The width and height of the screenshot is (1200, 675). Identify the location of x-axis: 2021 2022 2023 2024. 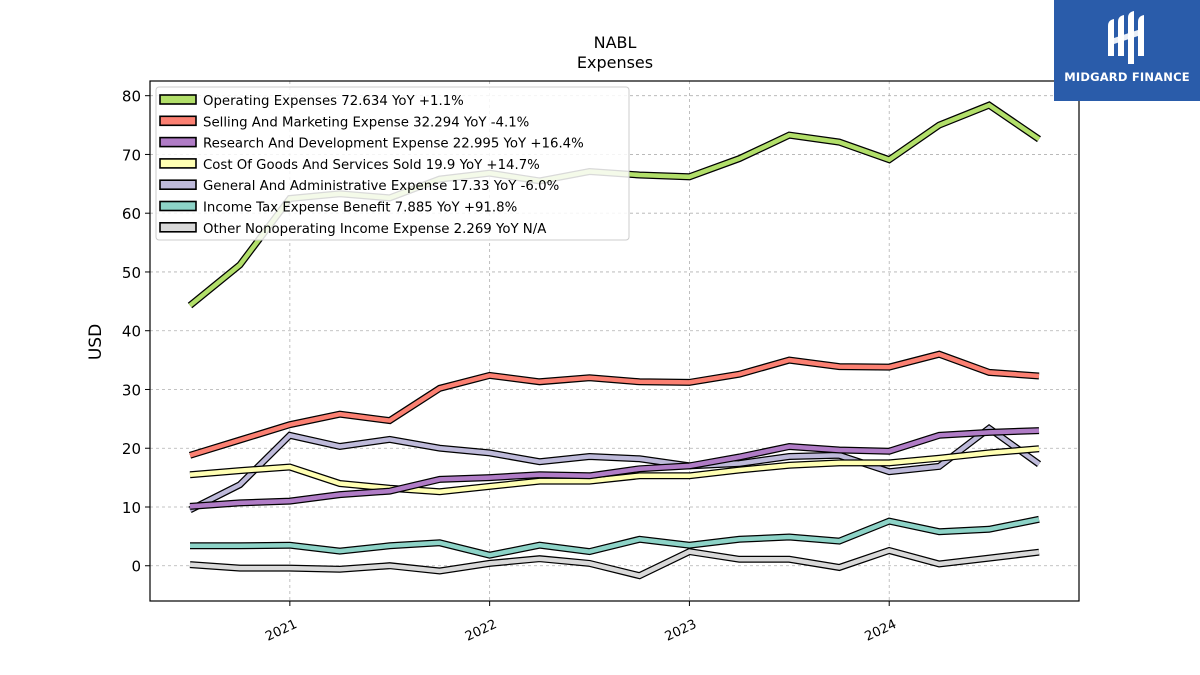
(581, 623).